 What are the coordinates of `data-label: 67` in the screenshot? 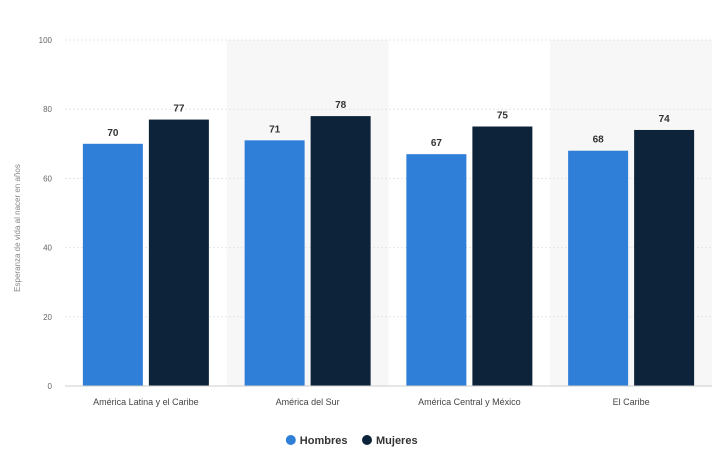 It's located at (437, 143).